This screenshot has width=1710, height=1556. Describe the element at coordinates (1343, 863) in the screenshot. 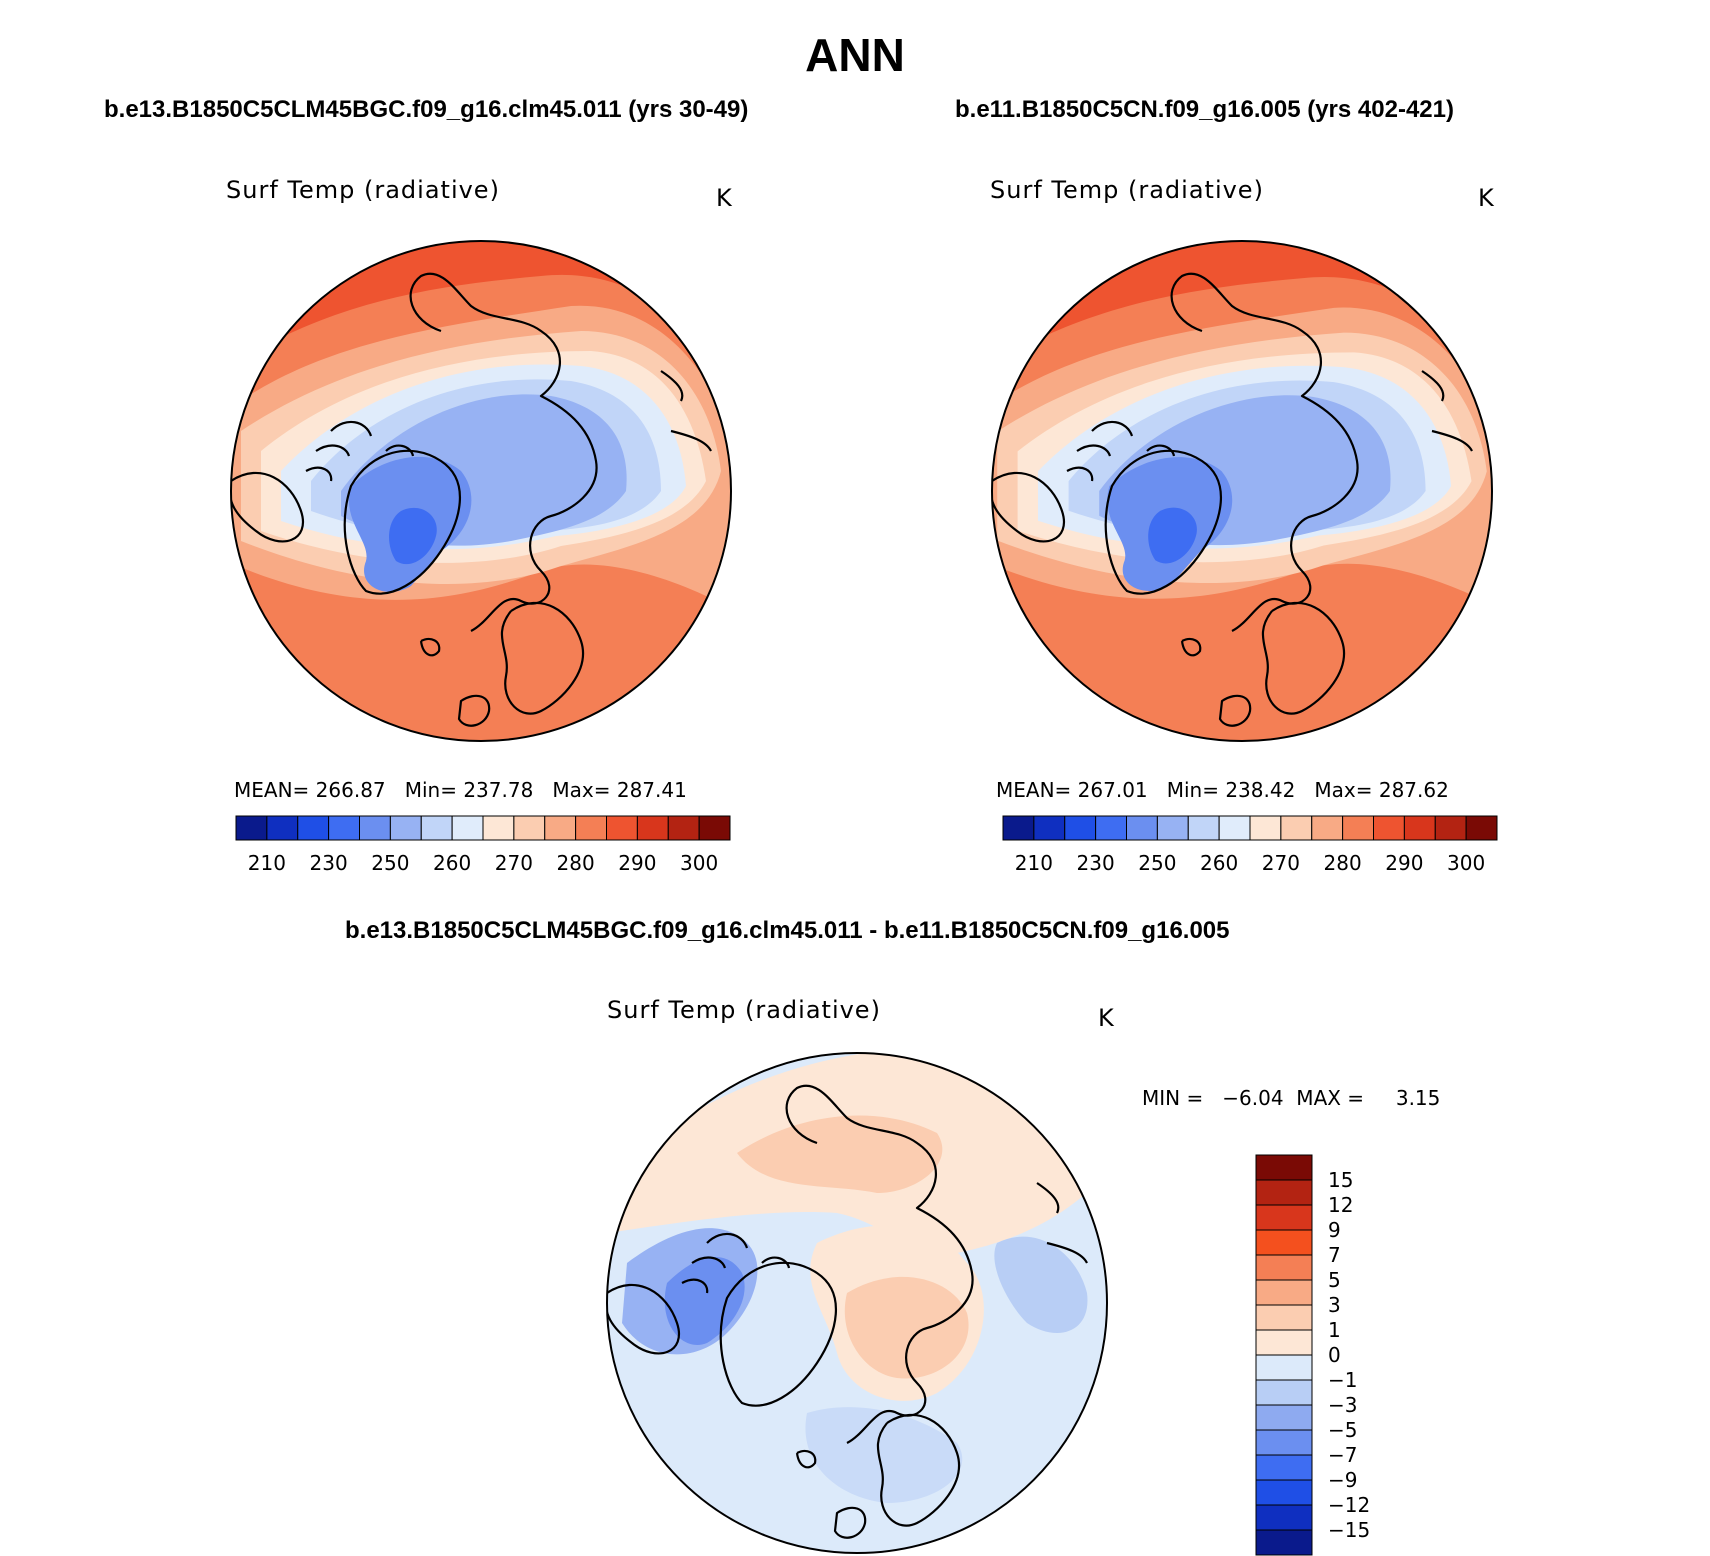

I see `right-colorbar-label: 280` at that location.